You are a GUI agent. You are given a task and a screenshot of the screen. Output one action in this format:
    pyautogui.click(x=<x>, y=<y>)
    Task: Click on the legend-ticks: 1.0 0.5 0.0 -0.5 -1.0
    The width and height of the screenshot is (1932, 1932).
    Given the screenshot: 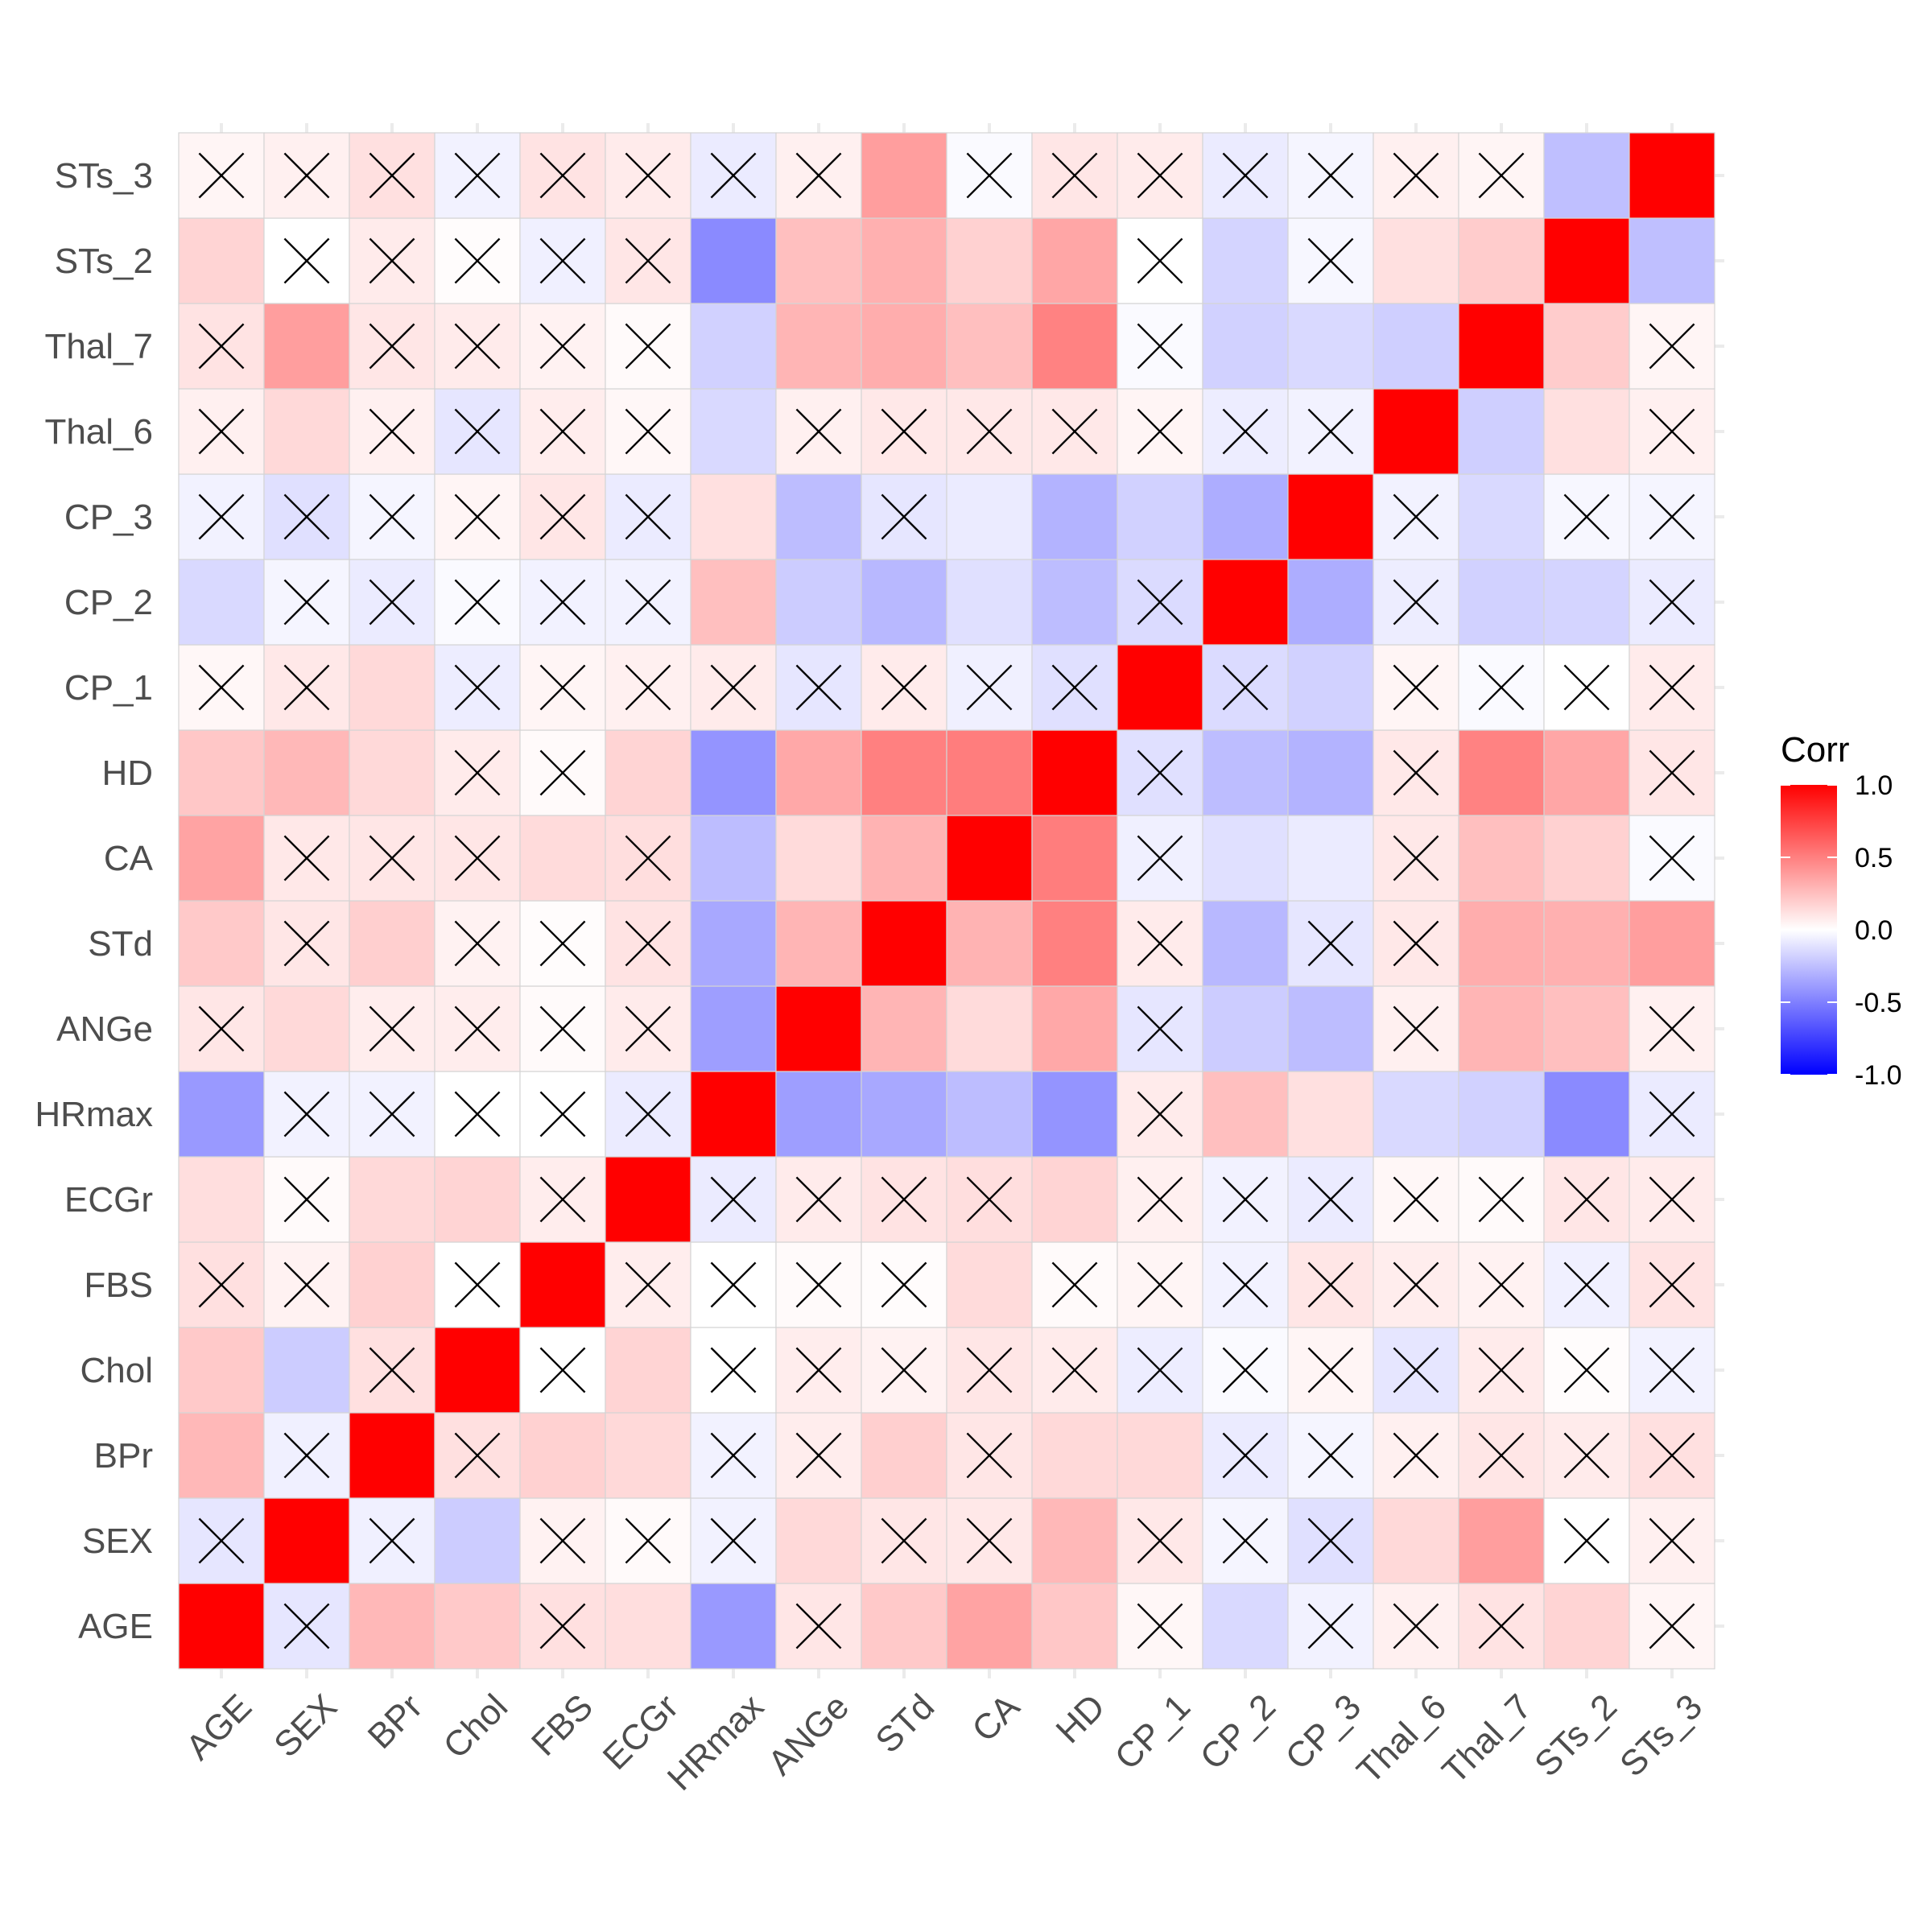 What is the action you would take?
    pyautogui.click(x=1841, y=930)
    